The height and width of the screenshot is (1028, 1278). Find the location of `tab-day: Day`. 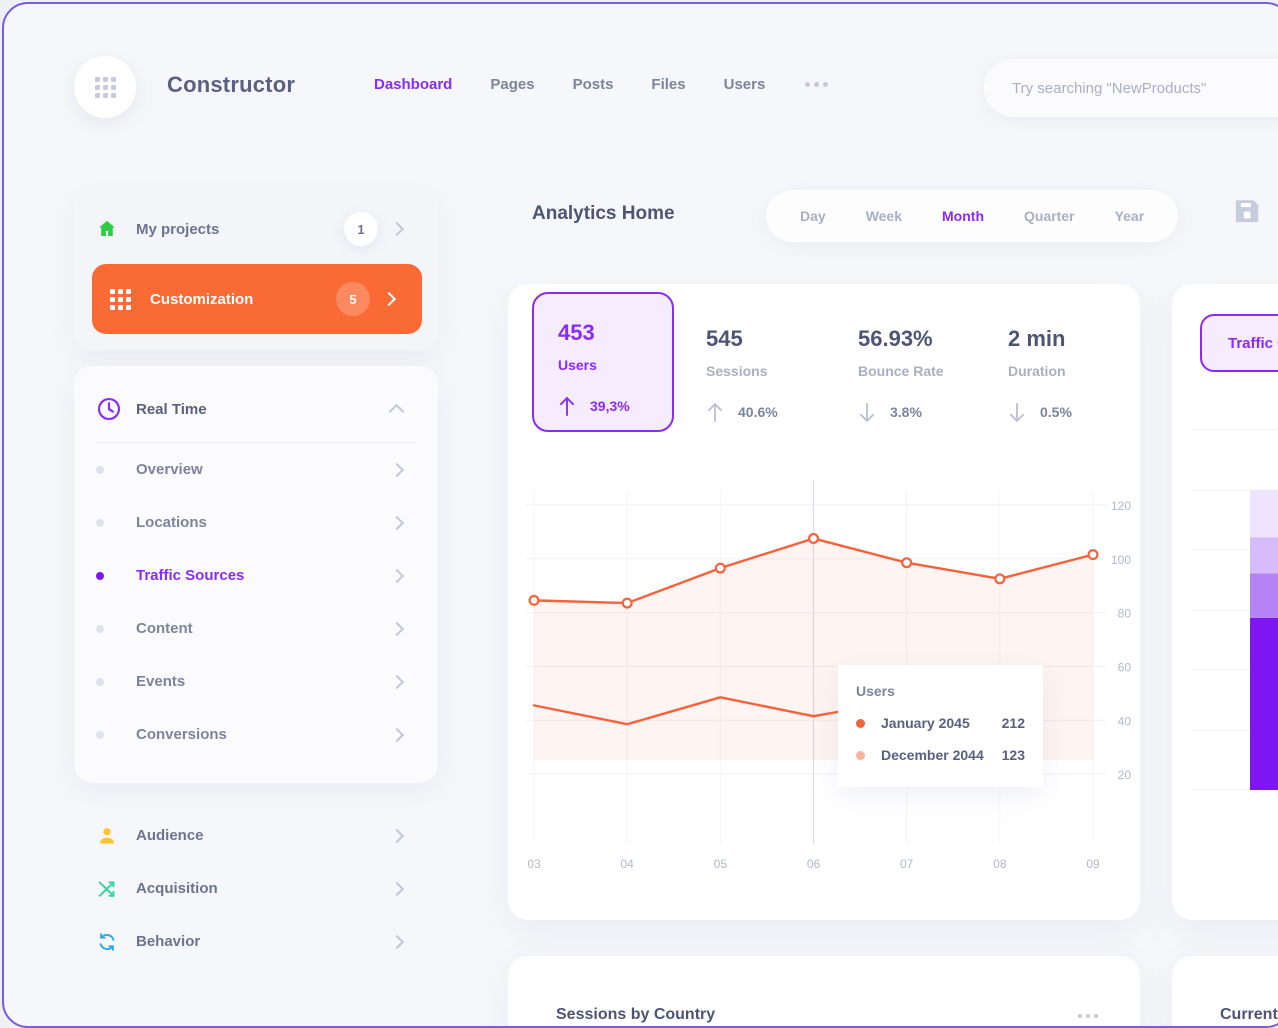

tab-day: Day is located at coordinates (813, 216).